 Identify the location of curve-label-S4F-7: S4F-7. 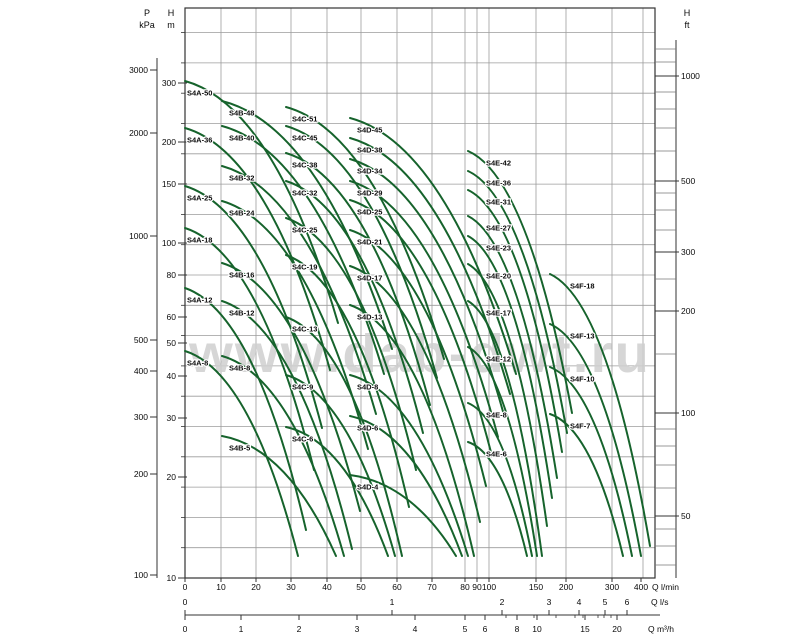
(580, 426).